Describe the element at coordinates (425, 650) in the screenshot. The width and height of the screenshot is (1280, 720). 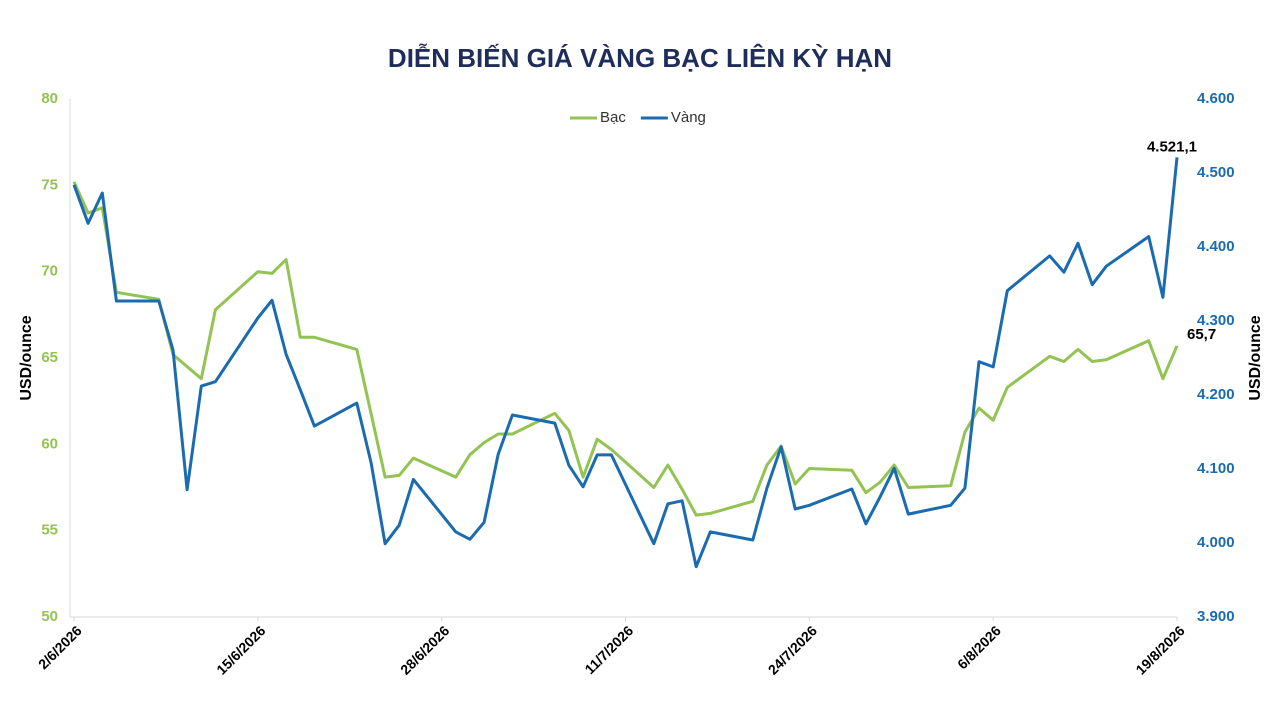
I see `x-tick-label: 28/6/2026` at that location.